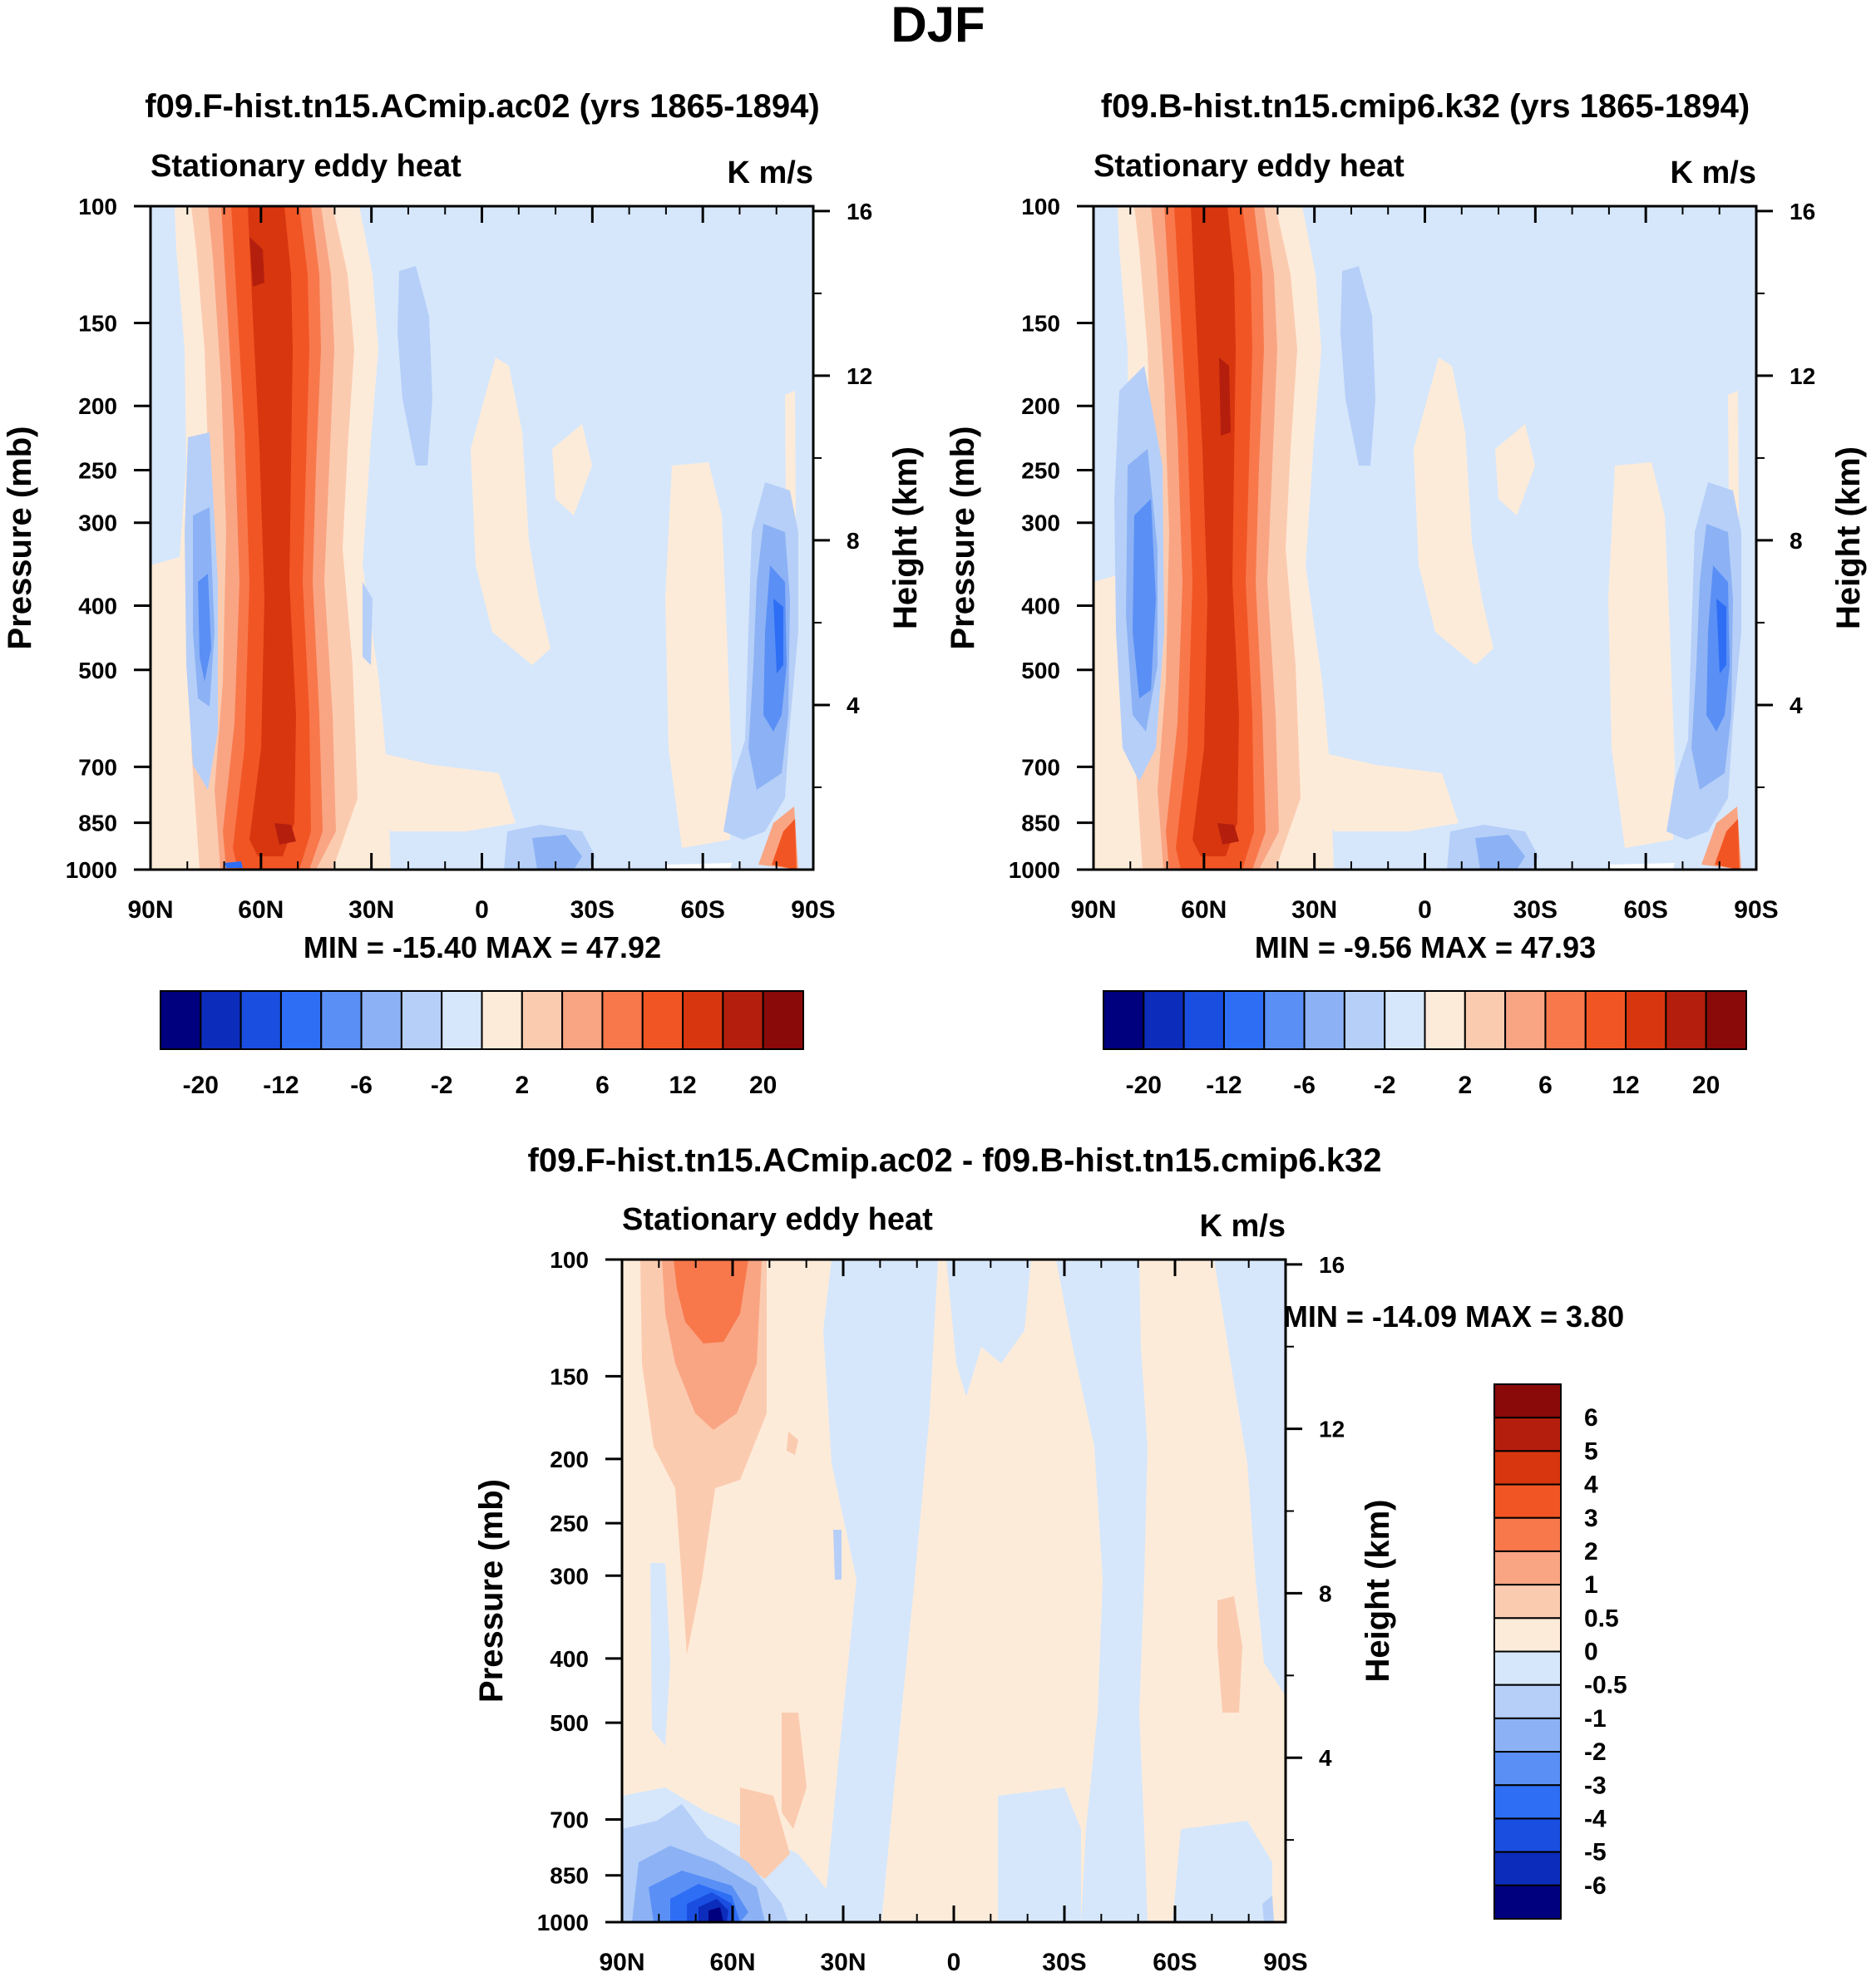 Image resolution: width=1876 pixels, height=1982 pixels. I want to click on colorbar-label: -2, so click(442, 1085).